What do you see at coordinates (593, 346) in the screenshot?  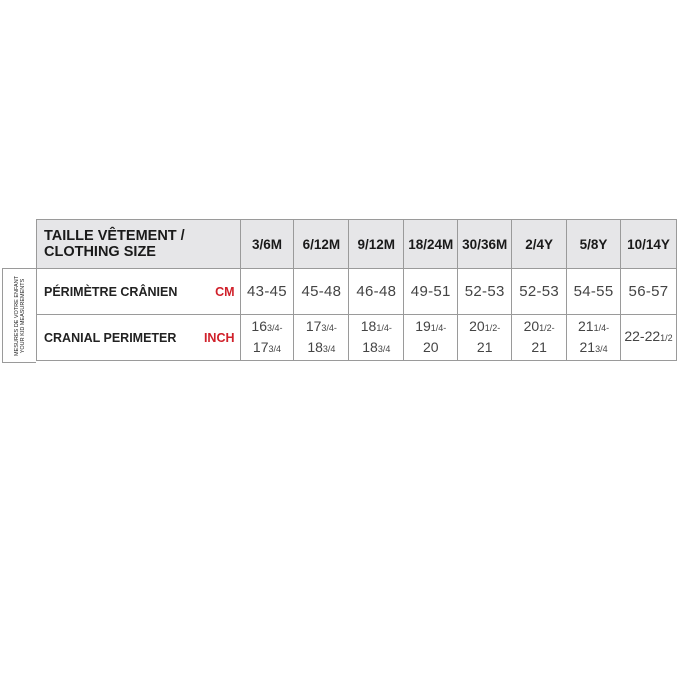 I see `inch-value-line: 213/4` at bounding box center [593, 346].